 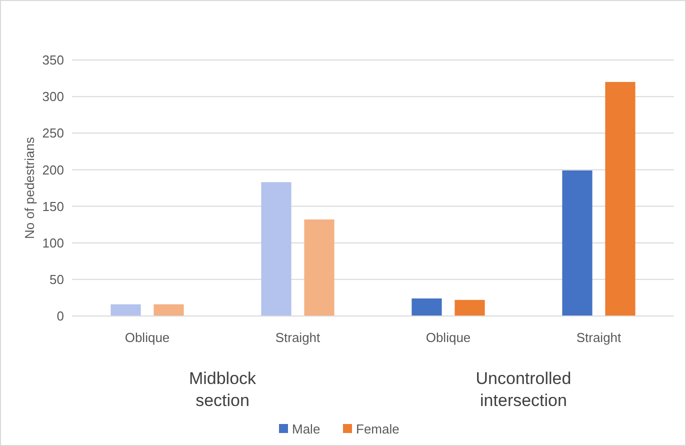 I want to click on y-tick-label: 50, so click(x=57, y=279).